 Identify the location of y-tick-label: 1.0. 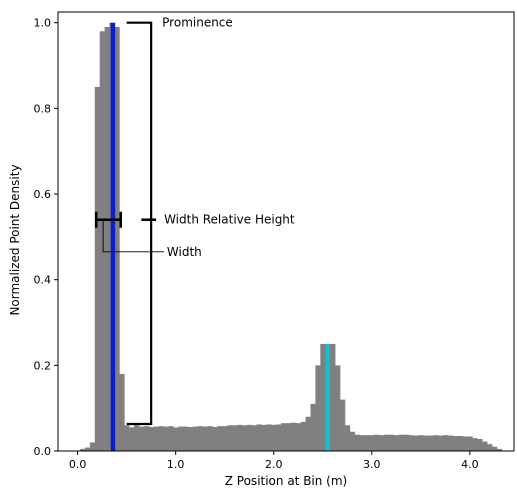
(43, 23).